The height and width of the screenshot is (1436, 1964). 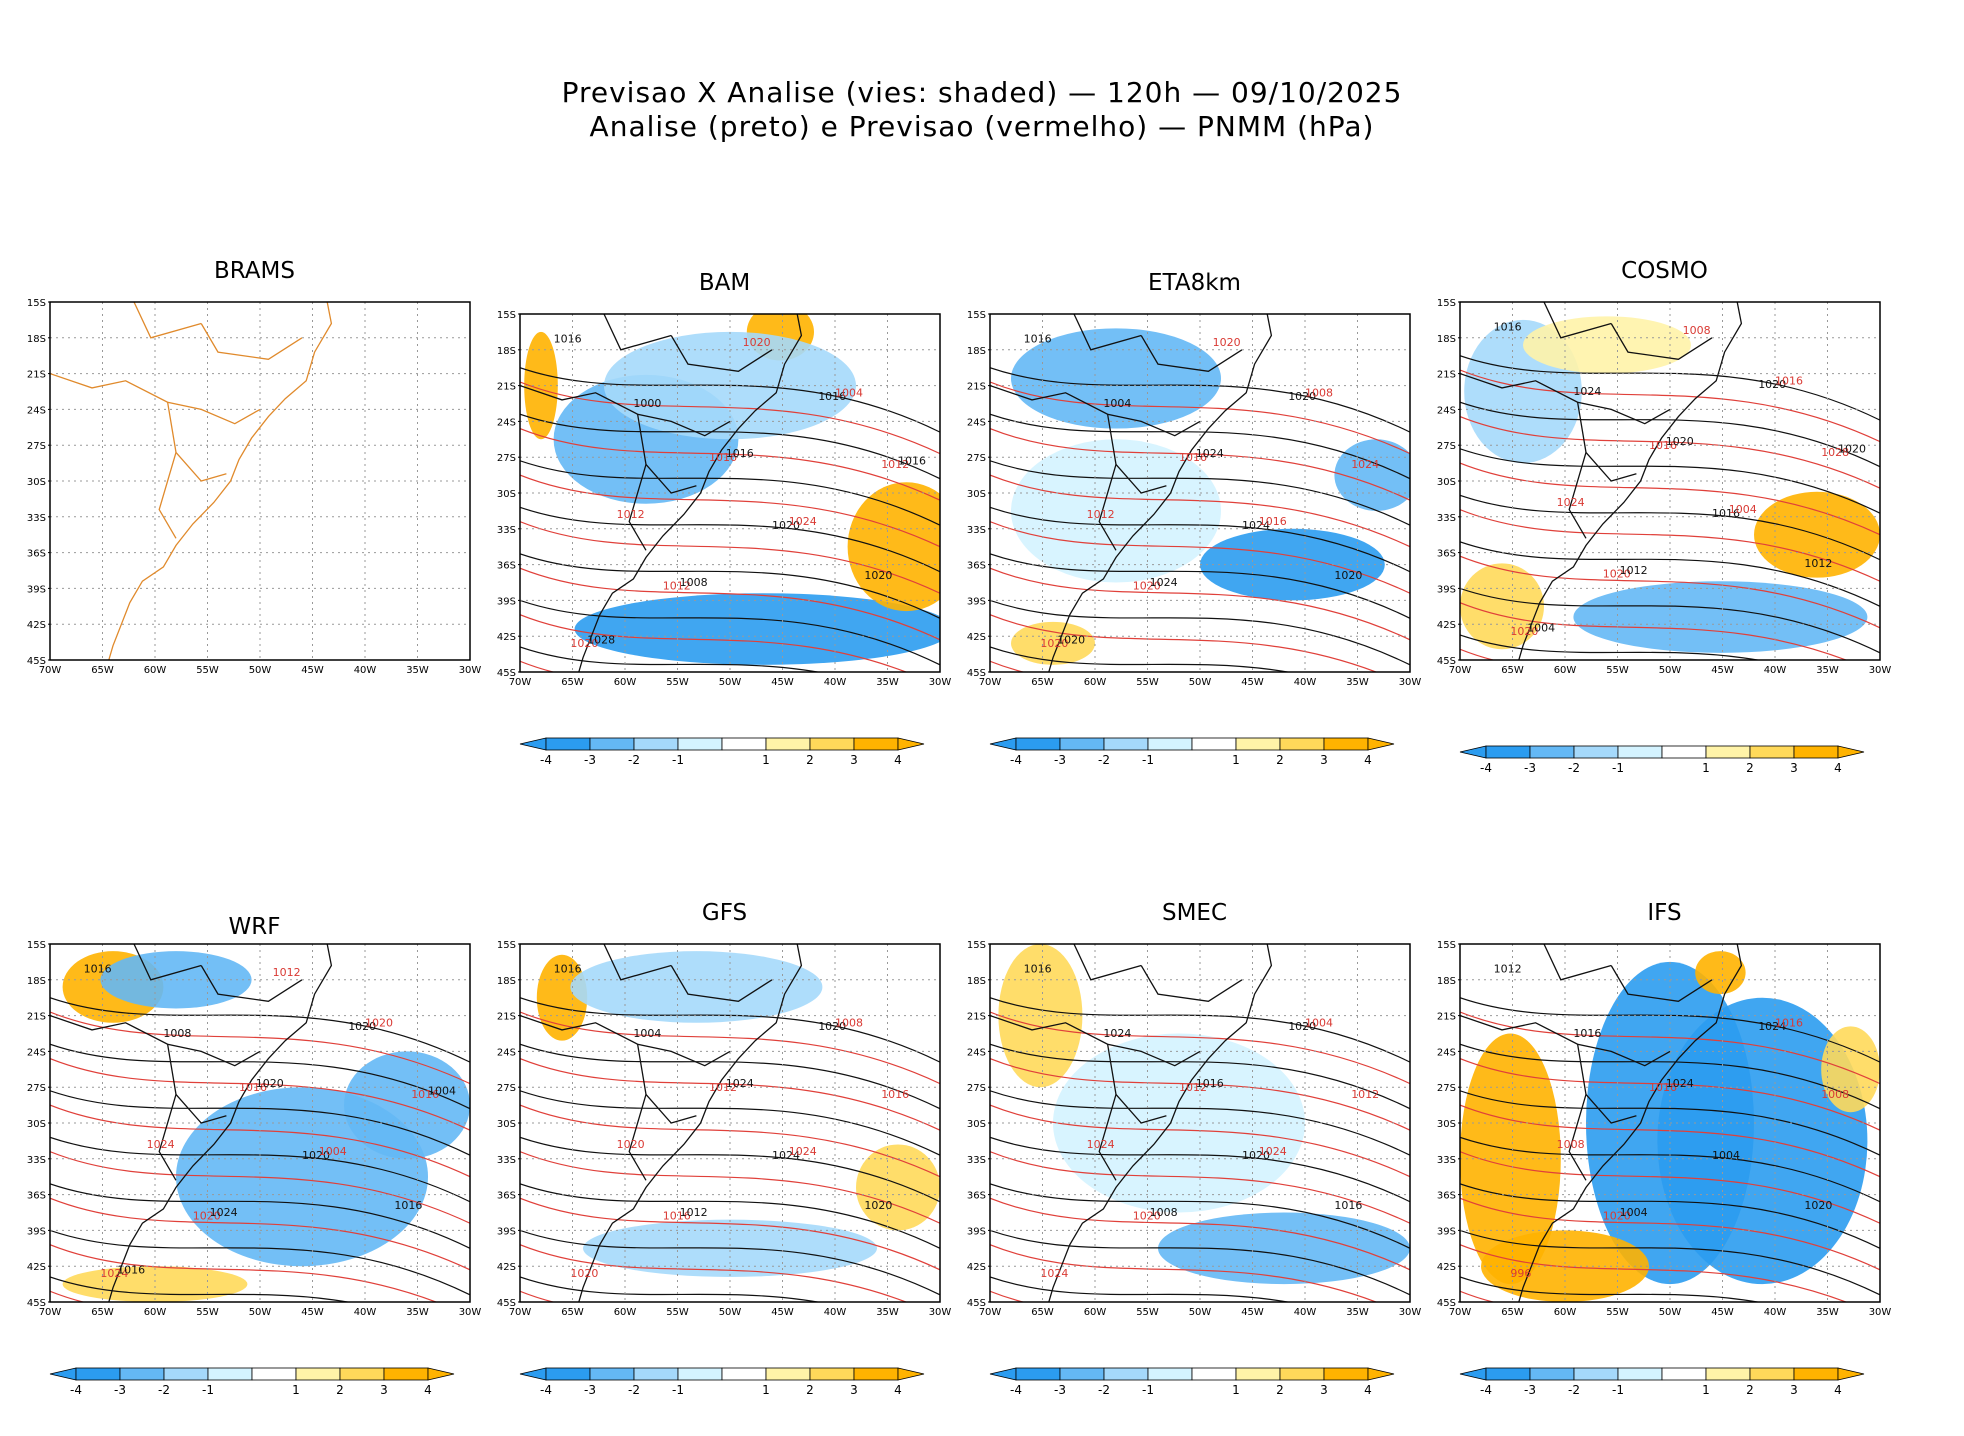 What do you see at coordinates (766, 1390) in the screenshot?
I see `colorbar-label: 1` at bounding box center [766, 1390].